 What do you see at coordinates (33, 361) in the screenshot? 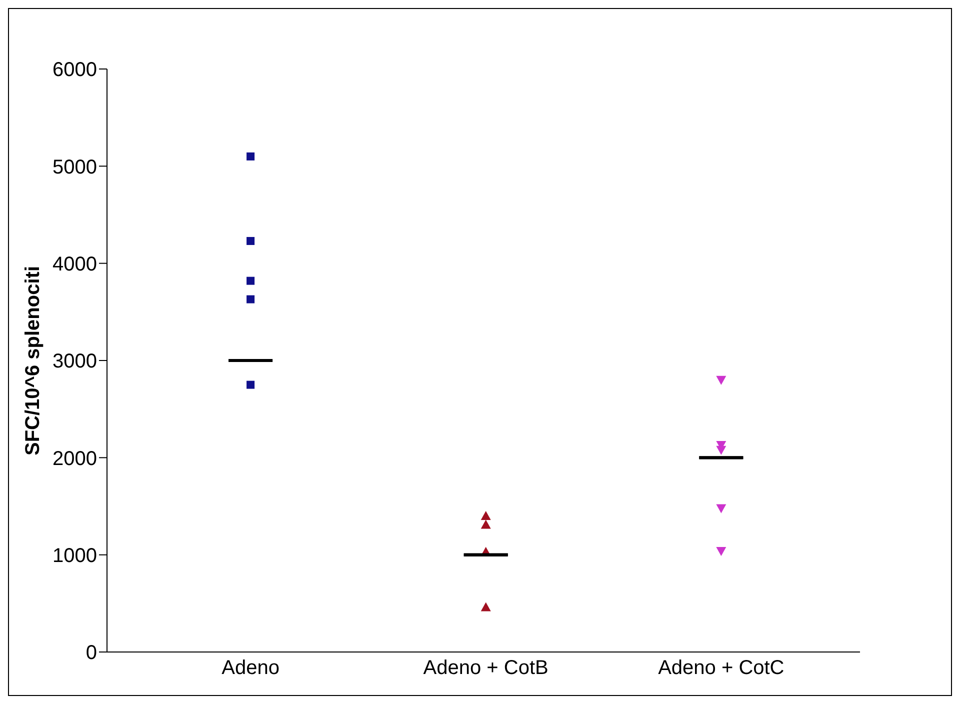
I see `y-axis-title: SFC/10^6 splenociti` at bounding box center [33, 361].